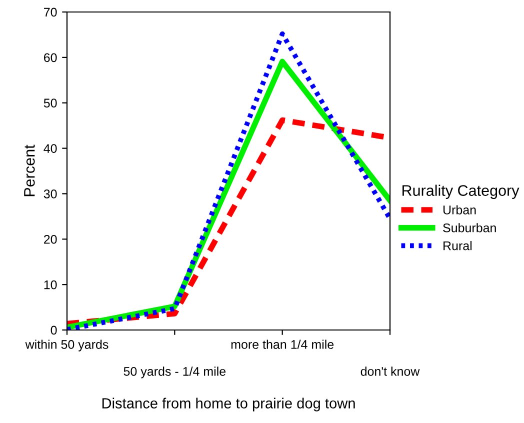  What do you see at coordinates (29, 170) in the screenshot?
I see `y-axis-title: Percent` at bounding box center [29, 170].